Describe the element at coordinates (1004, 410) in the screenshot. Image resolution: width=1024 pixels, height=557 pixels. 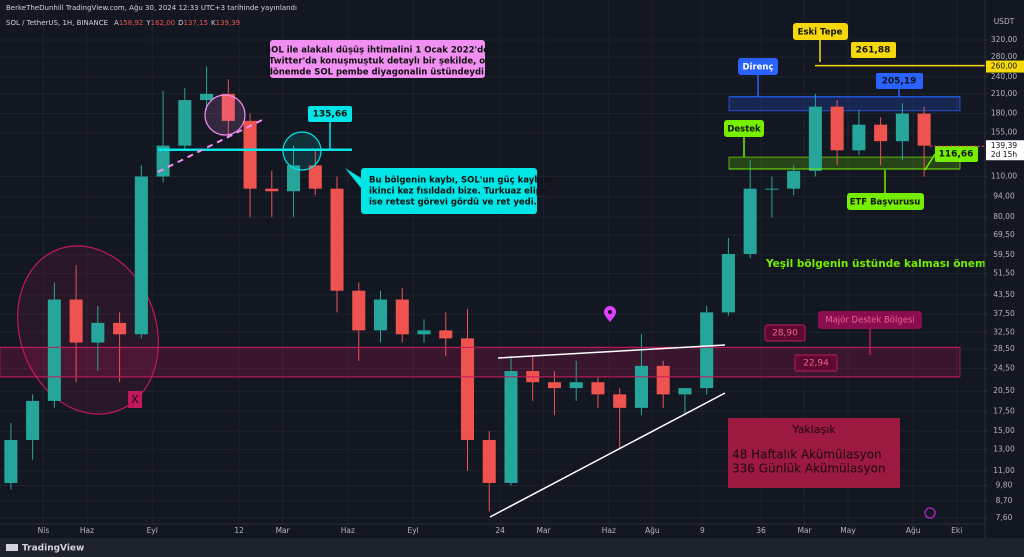
I see `y-tick-label: 17,50` at that location.